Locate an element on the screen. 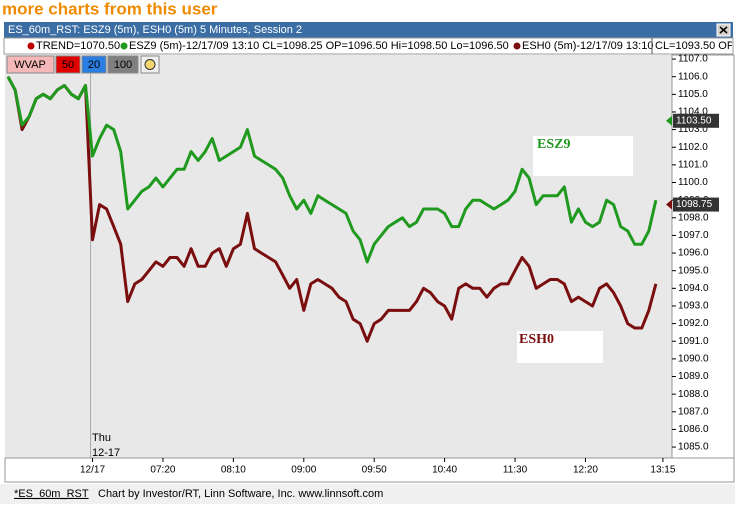  price-marker-label: 1103.50 is located at coordinates (694, 120).